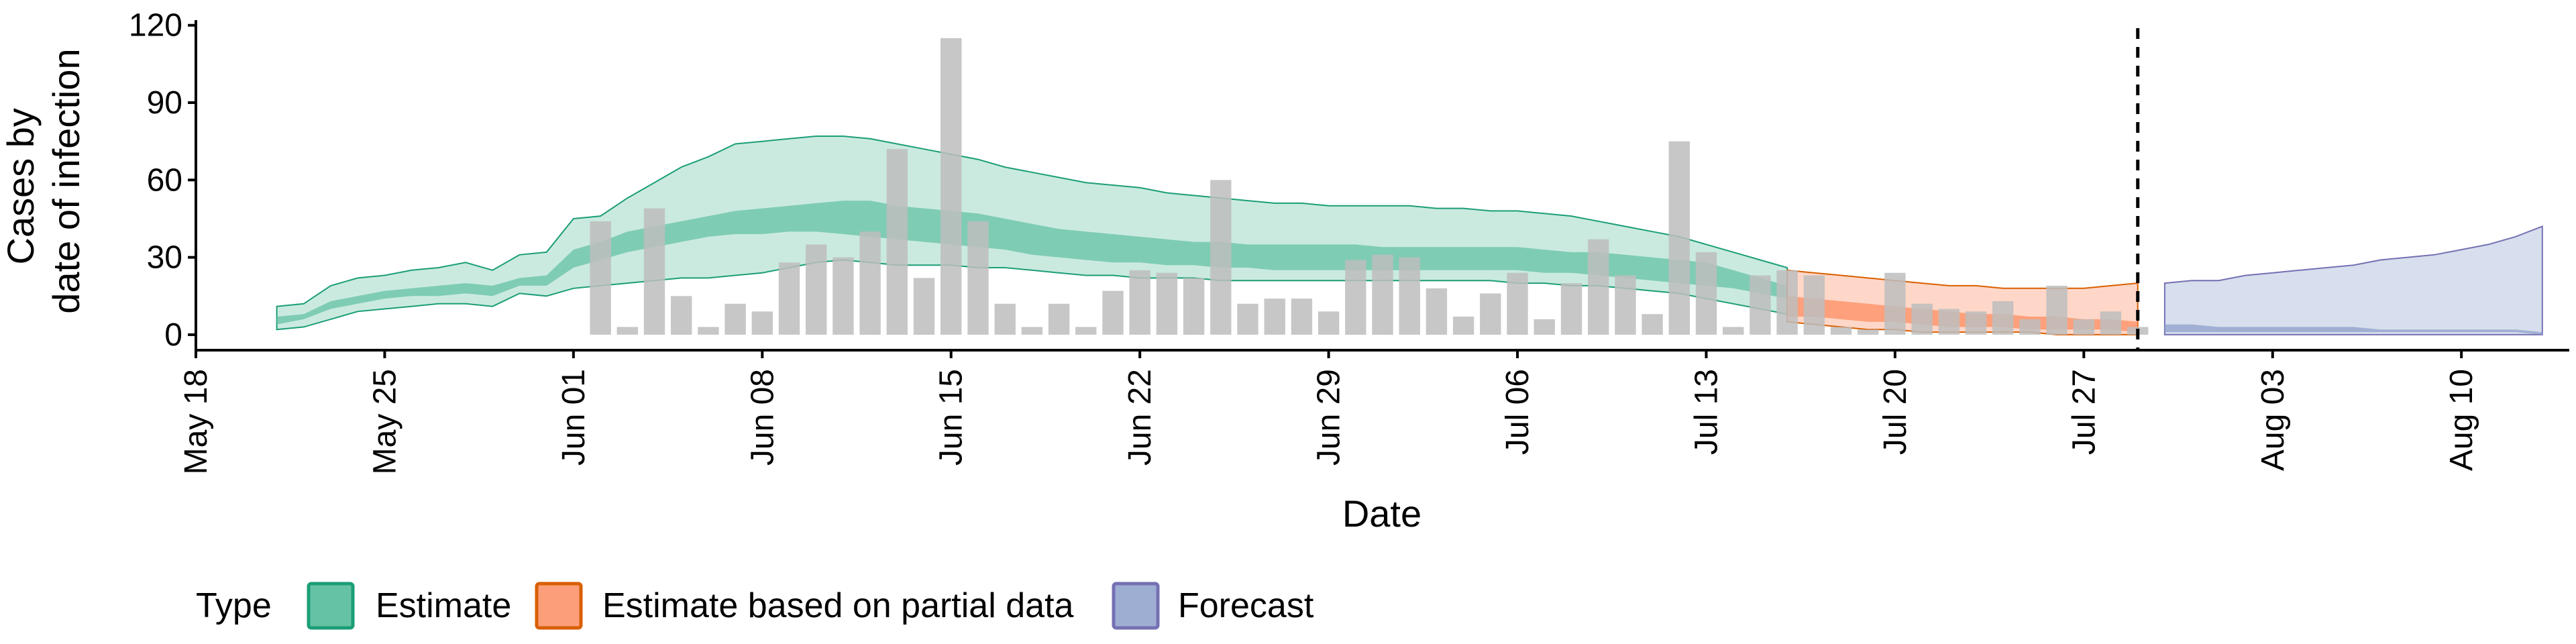 Image resolution: width=2576 pixels, height=644 pixels. What do you see at coordinates (1140, 417) in the screenshot?
I see `x-tick-label: Jun 22` at bounding box center [1140, 417].